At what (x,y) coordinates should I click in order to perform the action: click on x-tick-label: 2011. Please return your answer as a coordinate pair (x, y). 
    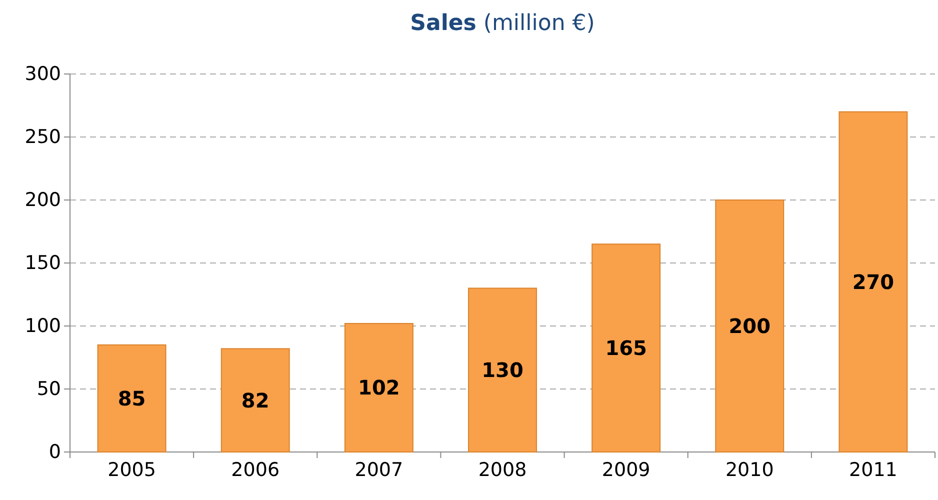
    Looking at the image, I should click on (873, 469).